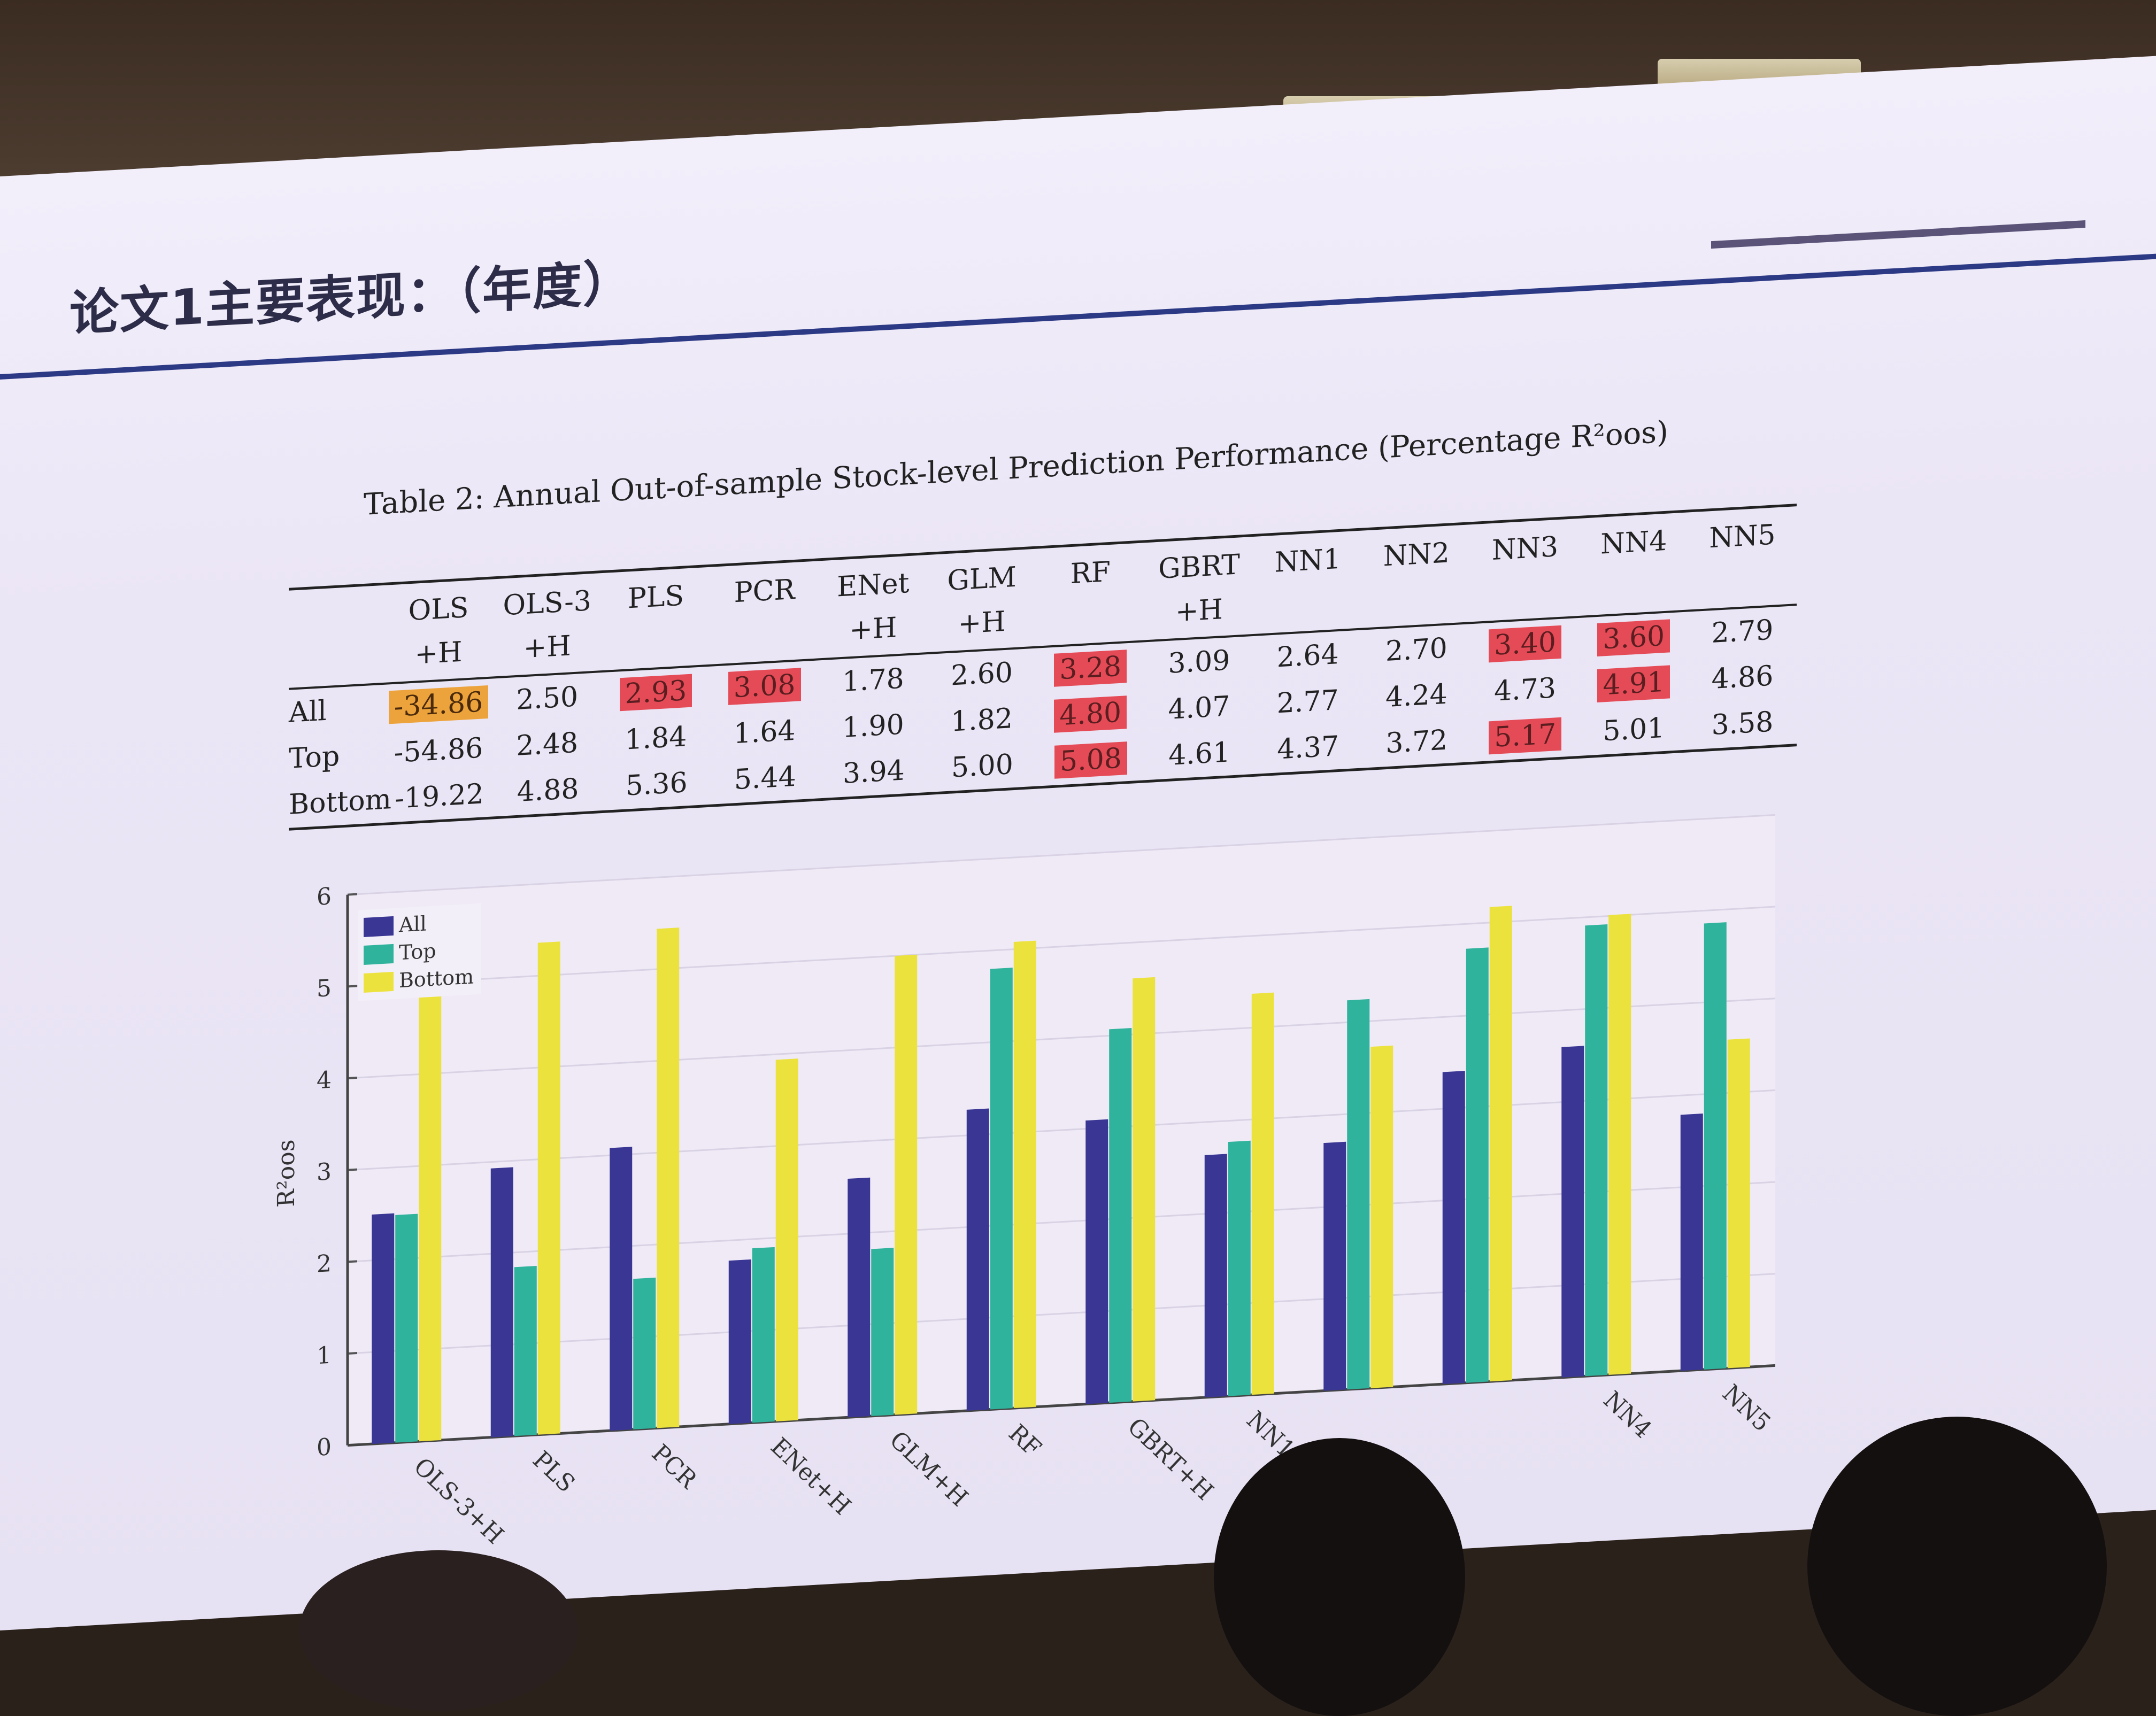 This screenshot has height=1716, width=2156. I want to click on table-cell-value: 2.70, so click(1416, 650).